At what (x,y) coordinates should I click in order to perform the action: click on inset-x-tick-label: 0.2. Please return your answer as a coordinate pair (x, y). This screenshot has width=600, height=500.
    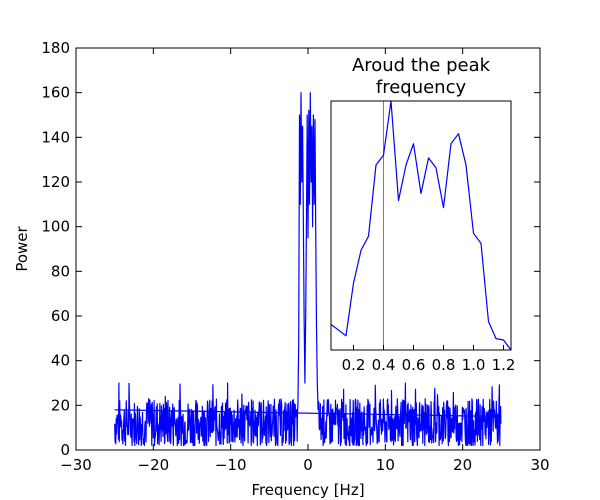
    Looking at the image, I should click on (354, 365).